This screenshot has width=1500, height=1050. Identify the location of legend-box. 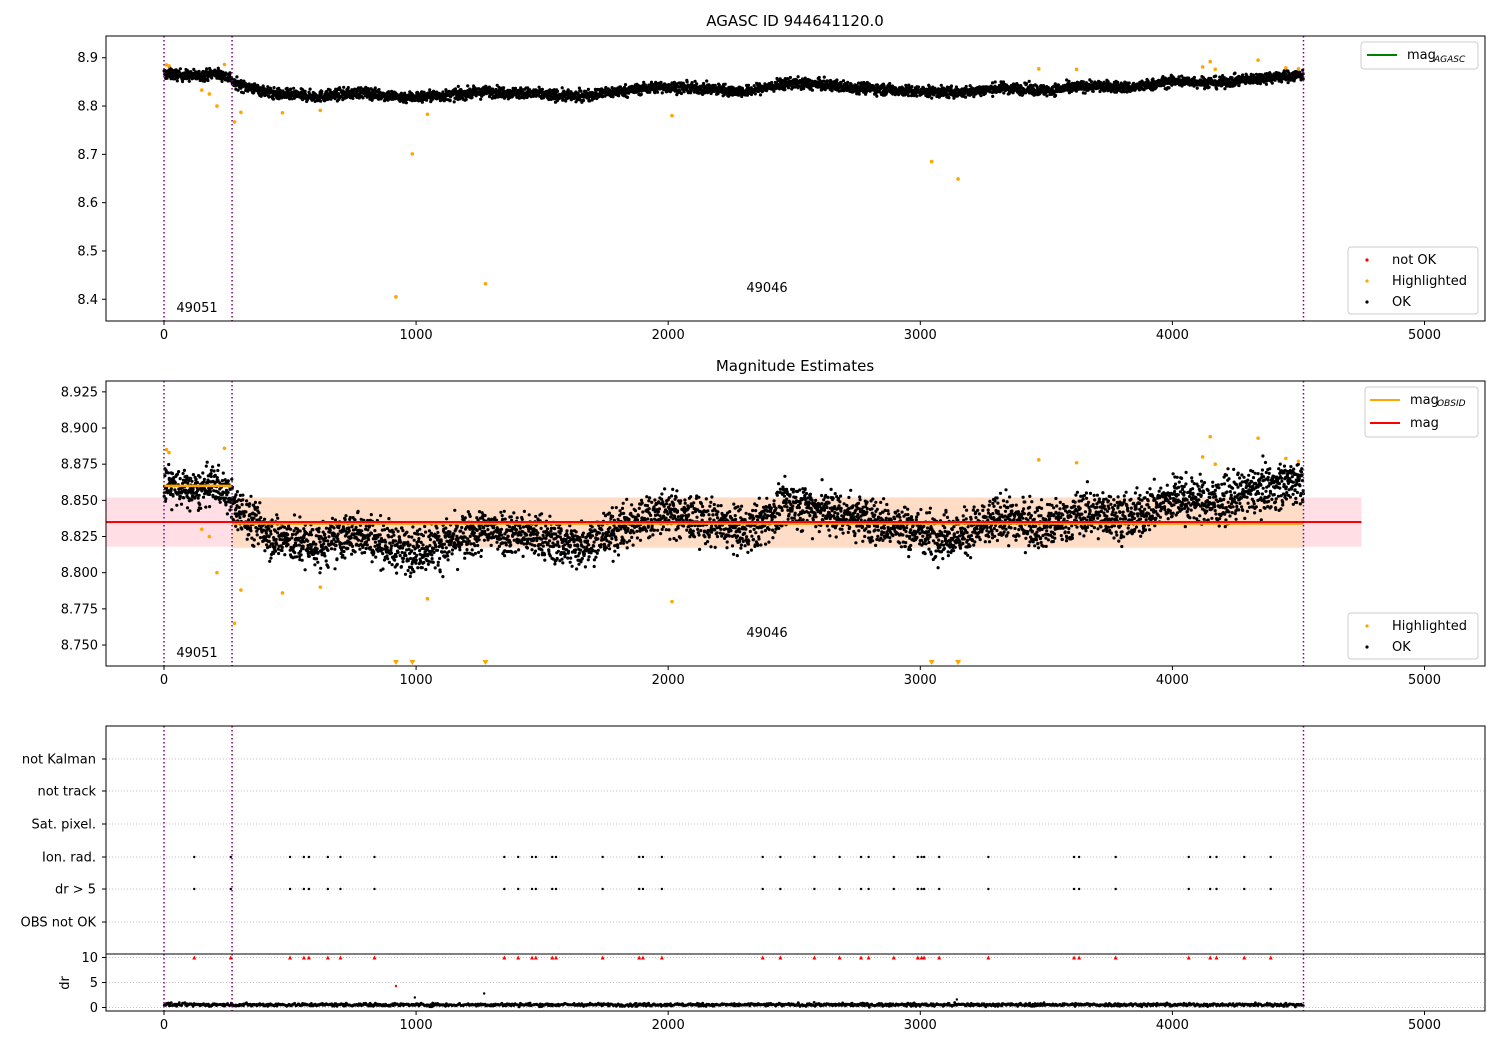
(1413, 280).